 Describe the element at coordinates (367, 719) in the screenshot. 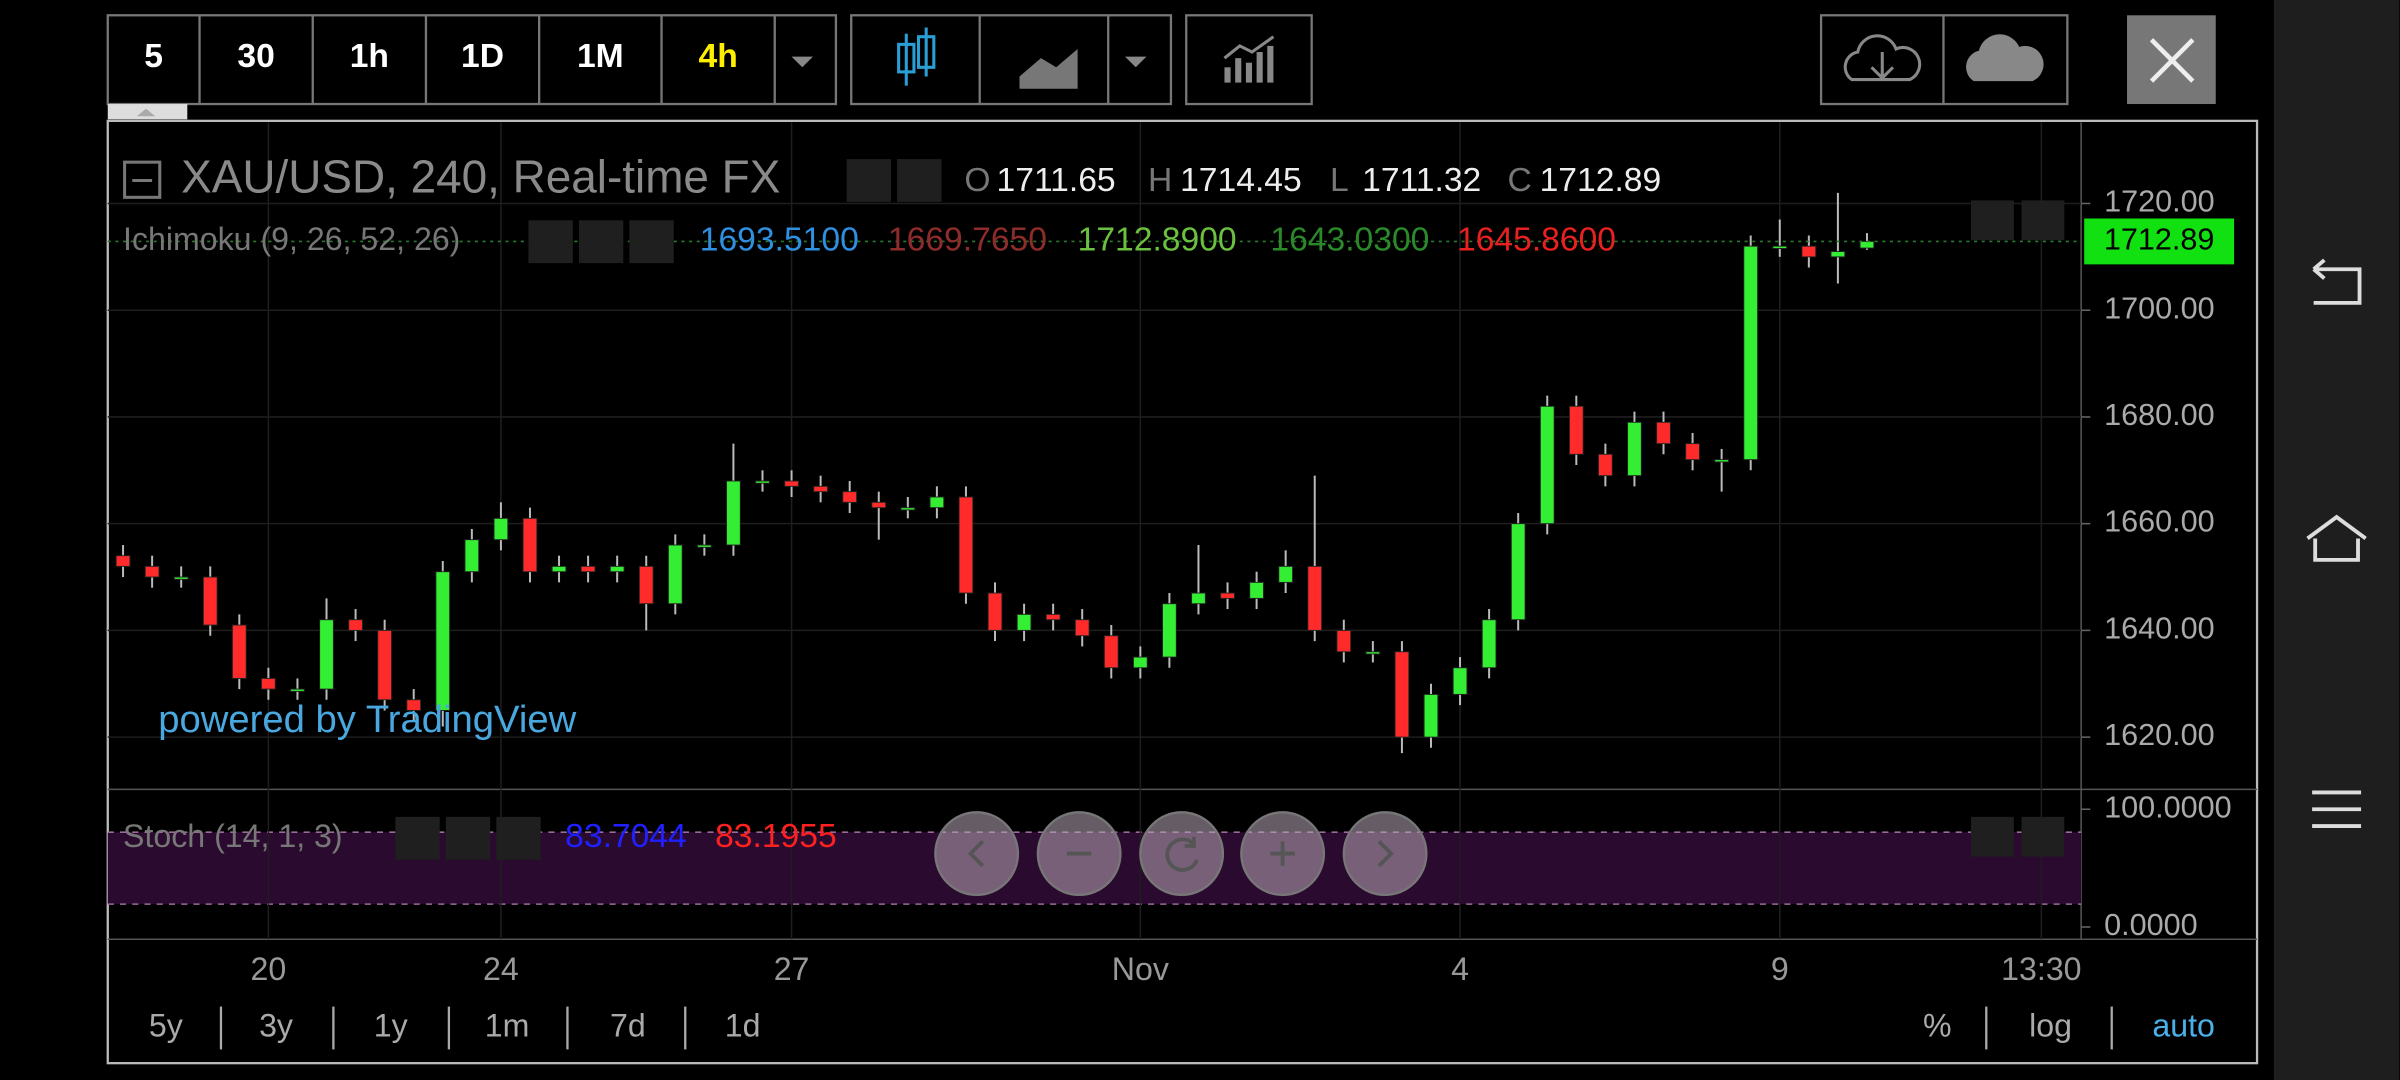

I see `watermark: powered by TradingView` at that location.